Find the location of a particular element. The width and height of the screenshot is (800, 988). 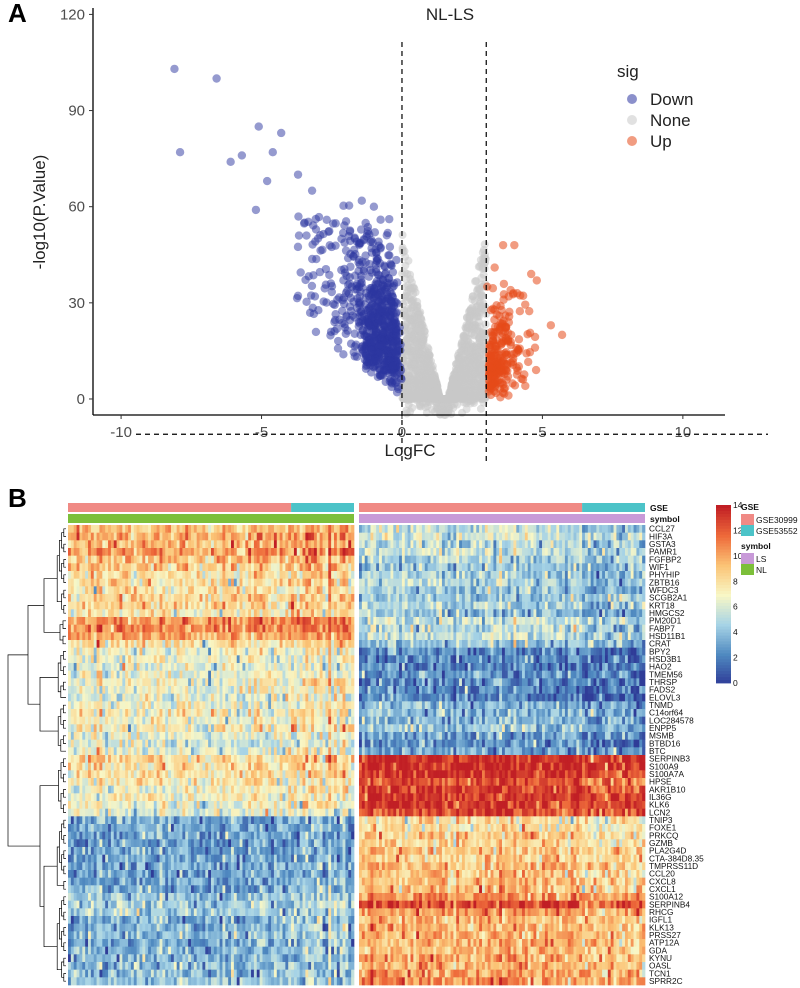

x-tick-label: 10 is located at coordinates (683, 432).